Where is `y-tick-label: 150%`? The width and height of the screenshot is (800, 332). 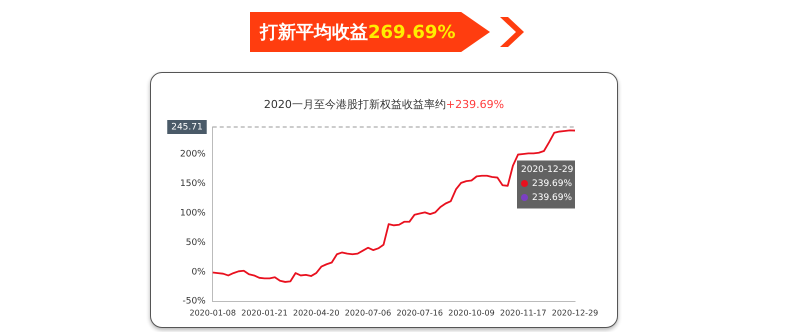
y-tick-label: 150% is located at coordinates (193, 183).